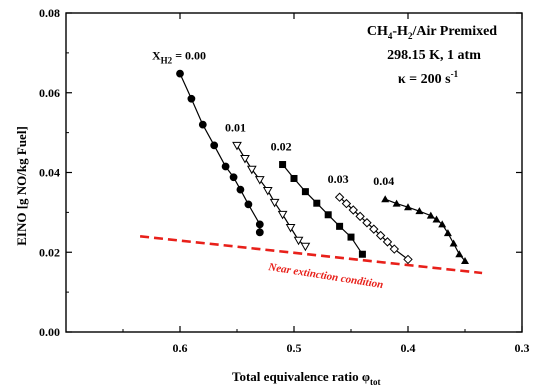 This screenshot has width=543, height=389. I want to click on y-tick-label: 0.04, so click(49, 173).